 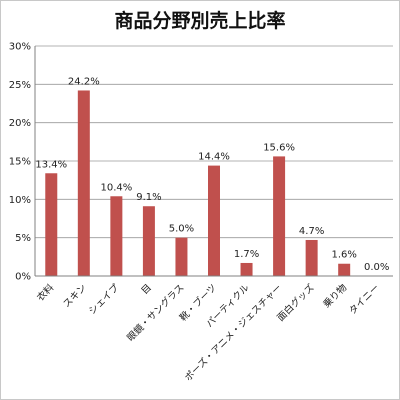 What do you see at coordinates (20, 85) in the screenshot?
I see `y-tick-label: 25%` at bounding box center [20, 85].